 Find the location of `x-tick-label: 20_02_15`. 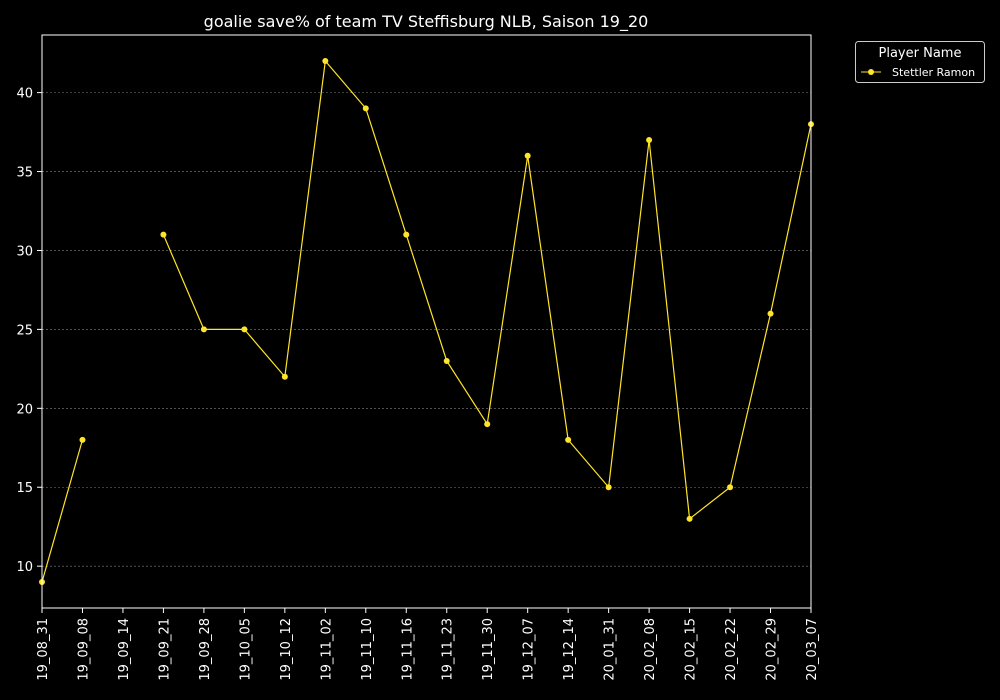

x-tick-label: 20_02_15 is located at coordinates (691, 649).